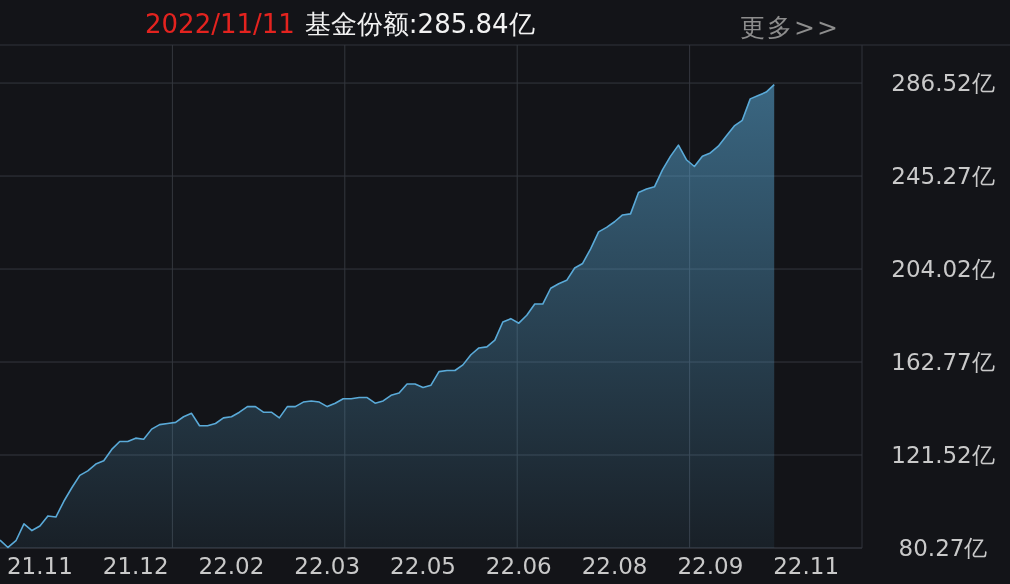  I want to click on chart-title: 2022/11/11, so click(220, 24).